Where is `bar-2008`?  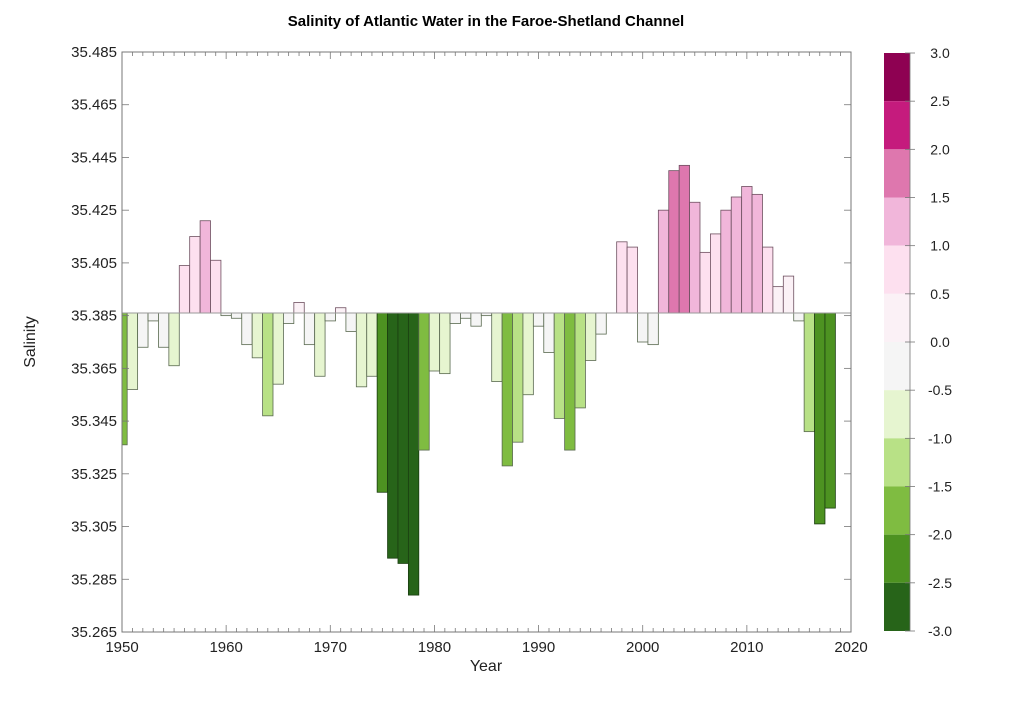 bar-2008 is located at coordinates (726, 261).